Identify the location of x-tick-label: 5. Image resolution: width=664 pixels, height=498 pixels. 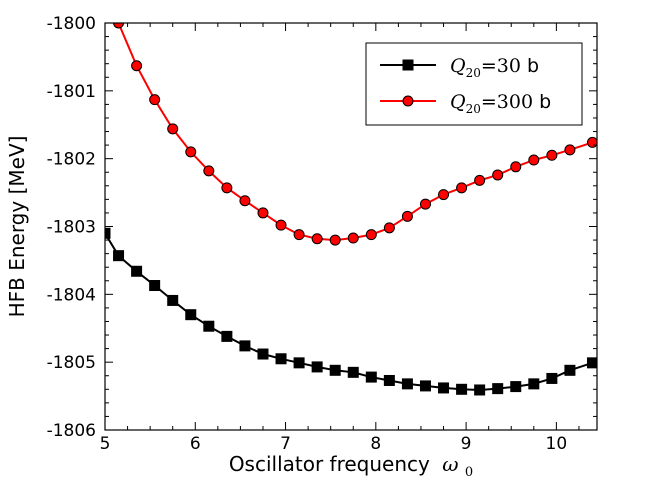
(105, 444).